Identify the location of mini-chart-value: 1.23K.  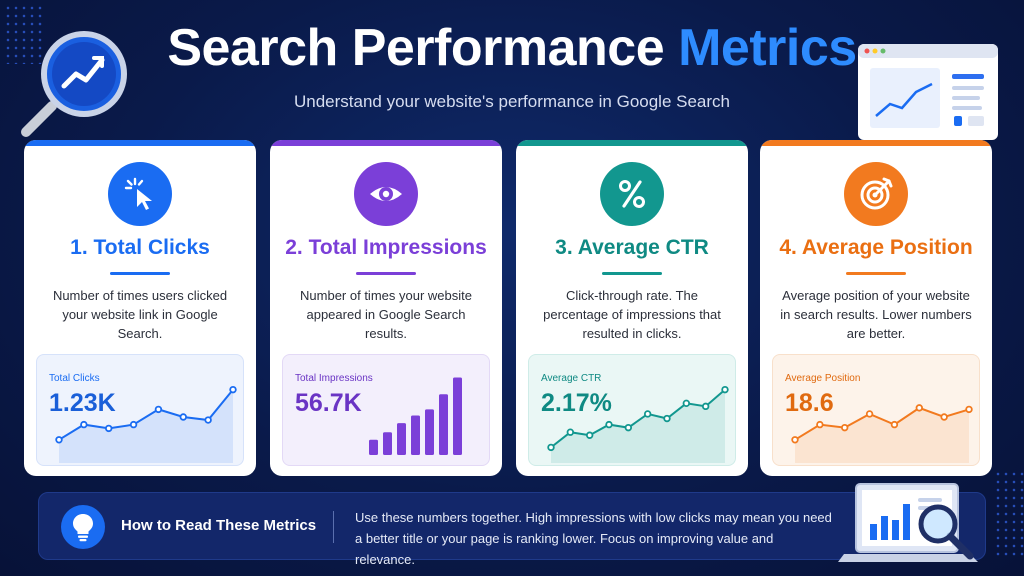
(82, 403).